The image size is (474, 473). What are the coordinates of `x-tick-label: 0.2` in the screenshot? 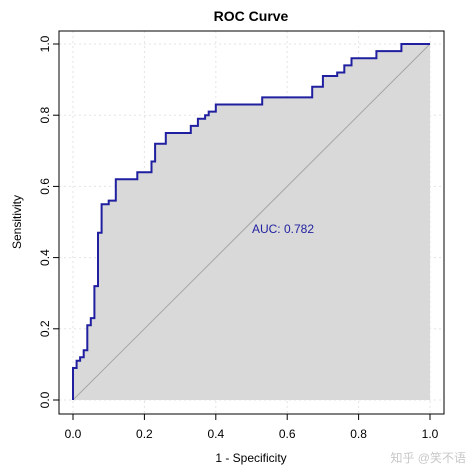 It's located at (144, 434).